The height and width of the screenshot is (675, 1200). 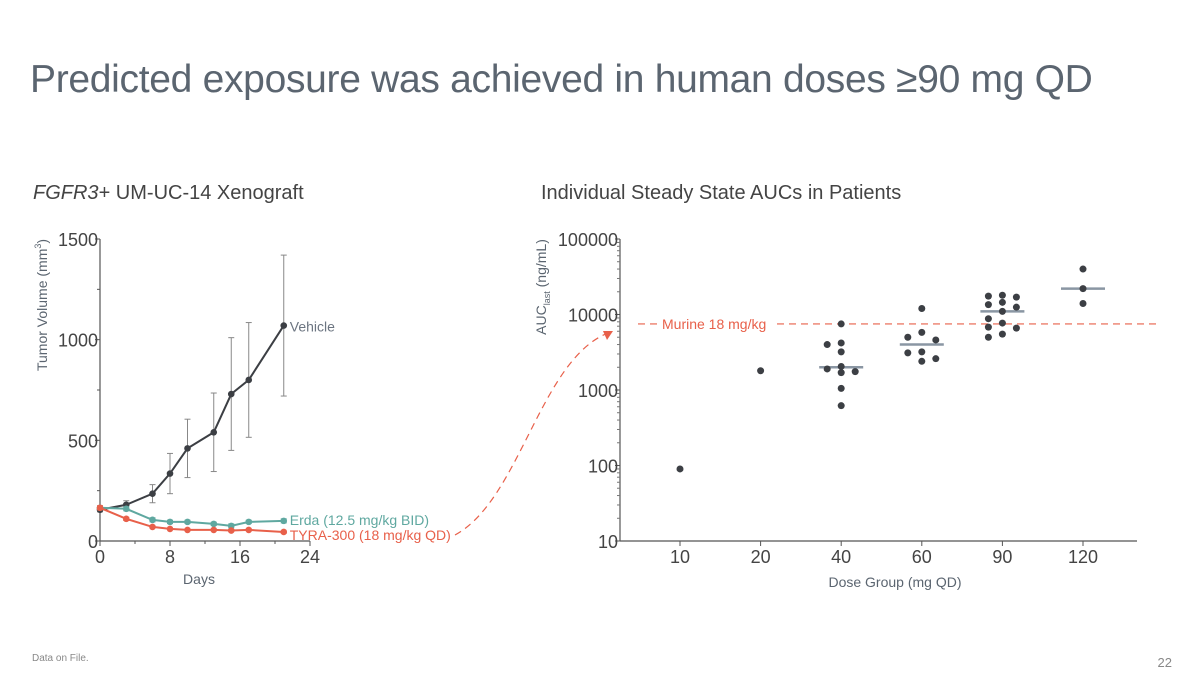 I want to click on right-y-tick-label: 10, so click(x=608, y=542).